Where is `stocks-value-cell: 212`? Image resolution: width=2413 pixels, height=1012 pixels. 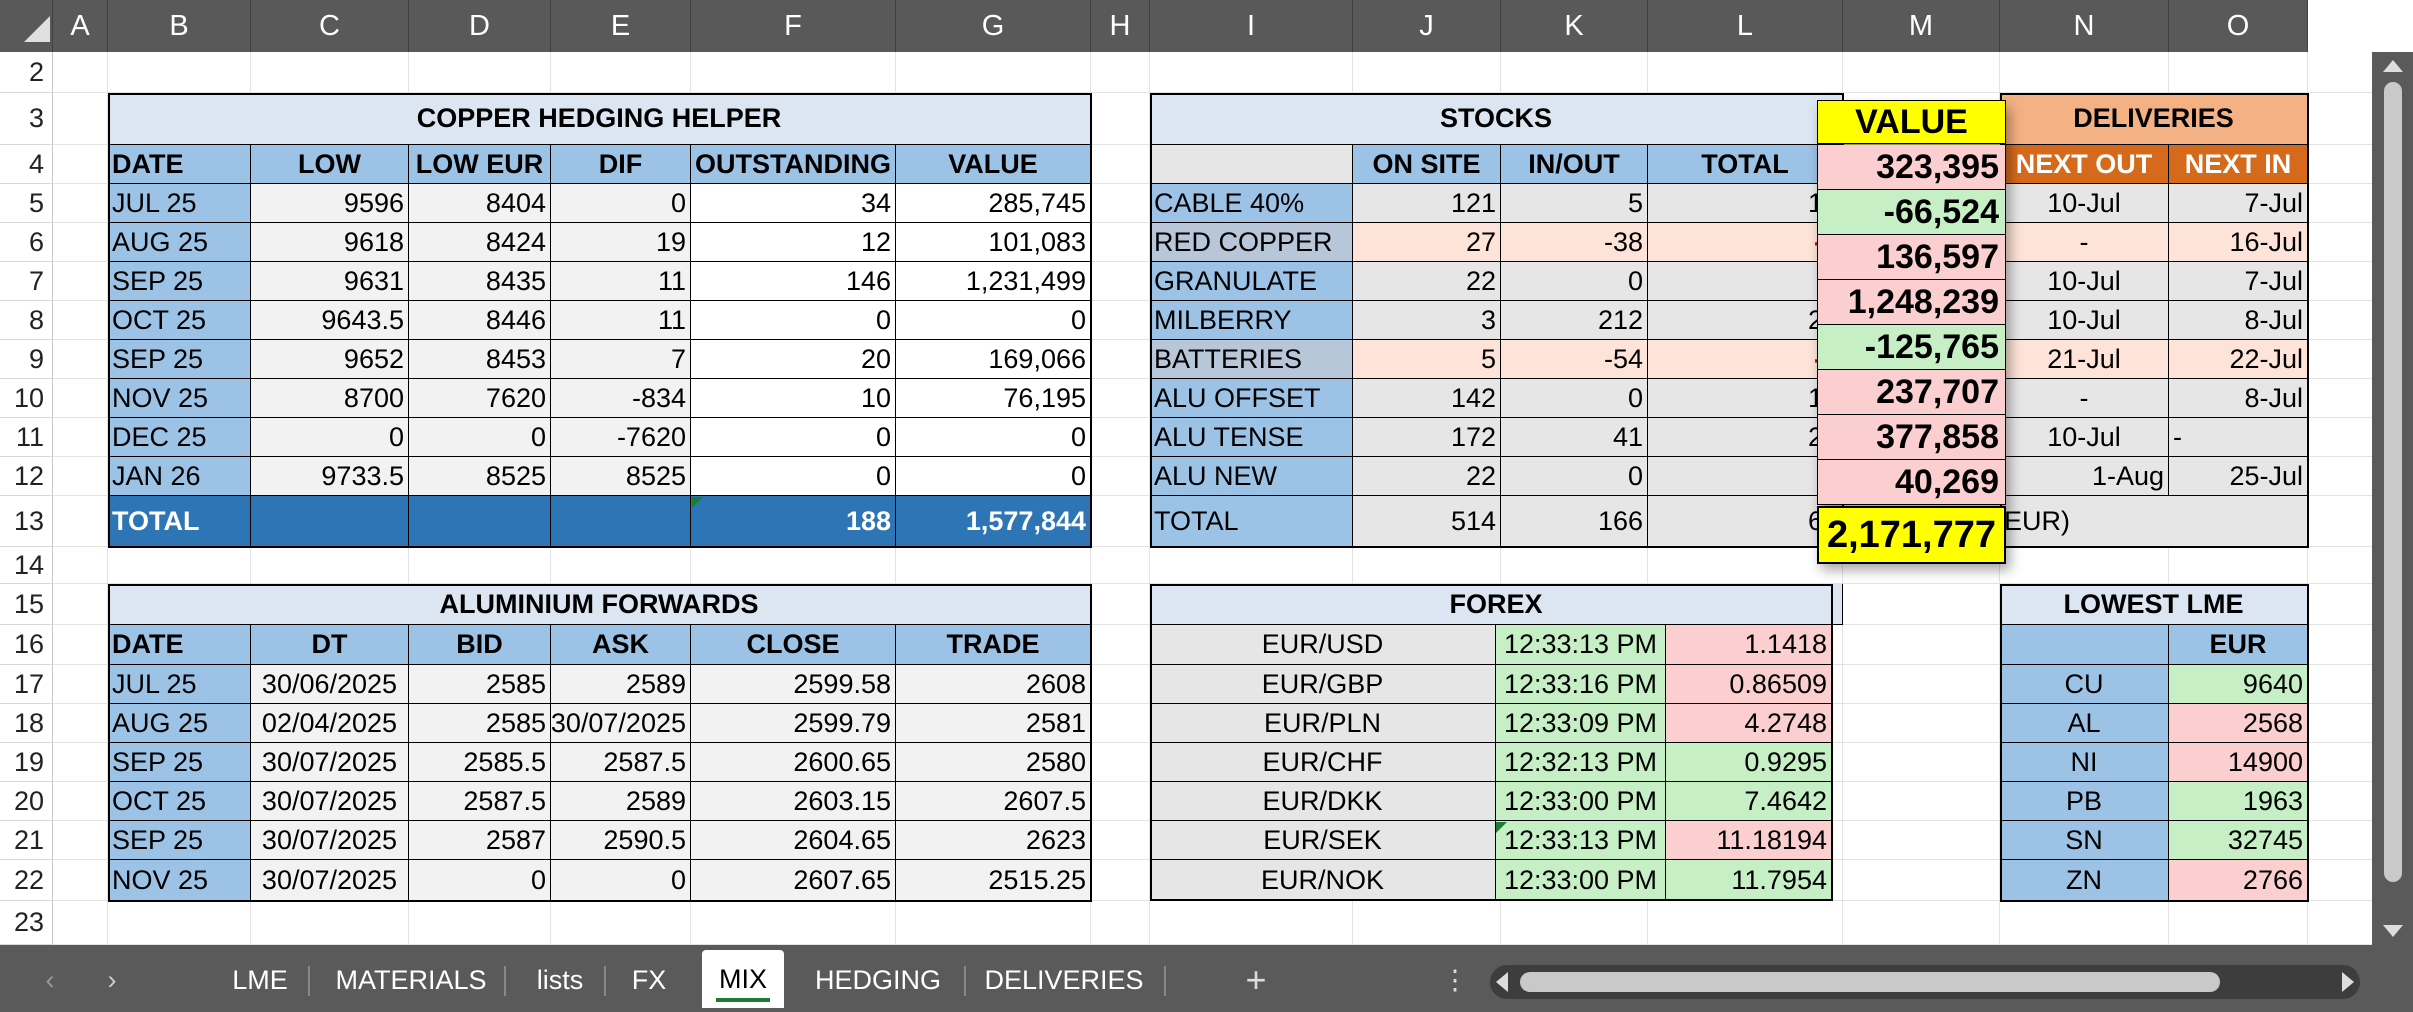
stocks-value-cell: 212 is located at coordinates (1574, 320).